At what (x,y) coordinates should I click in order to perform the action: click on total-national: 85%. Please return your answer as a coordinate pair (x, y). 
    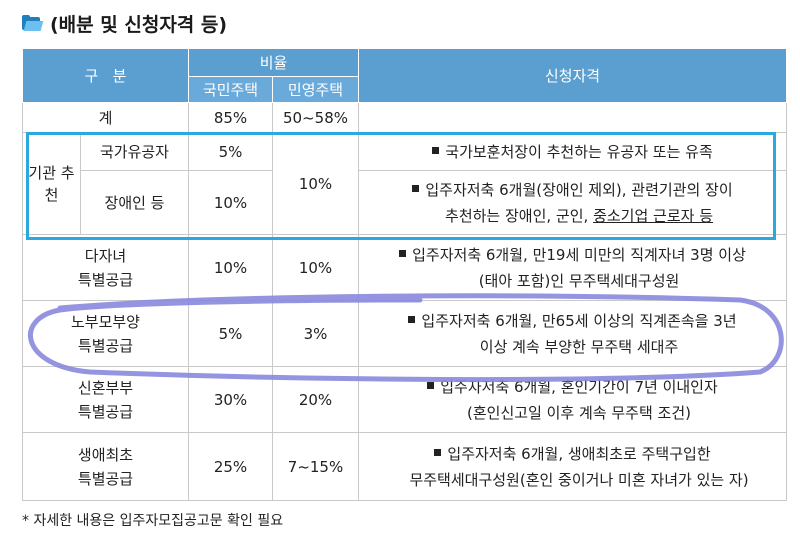
    Looking at the image, I should click on (230, 117).